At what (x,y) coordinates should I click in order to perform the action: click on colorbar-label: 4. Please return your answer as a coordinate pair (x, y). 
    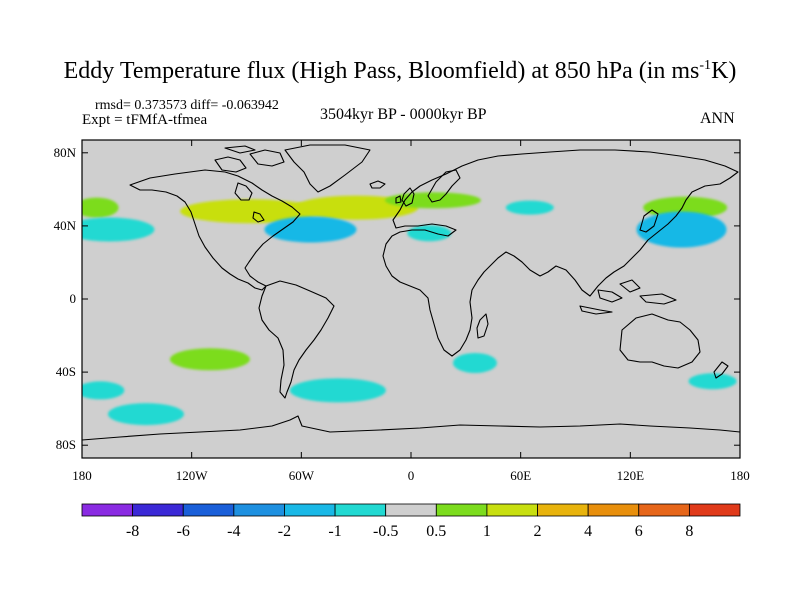
    Looking at the image, I should click on (588, 531).